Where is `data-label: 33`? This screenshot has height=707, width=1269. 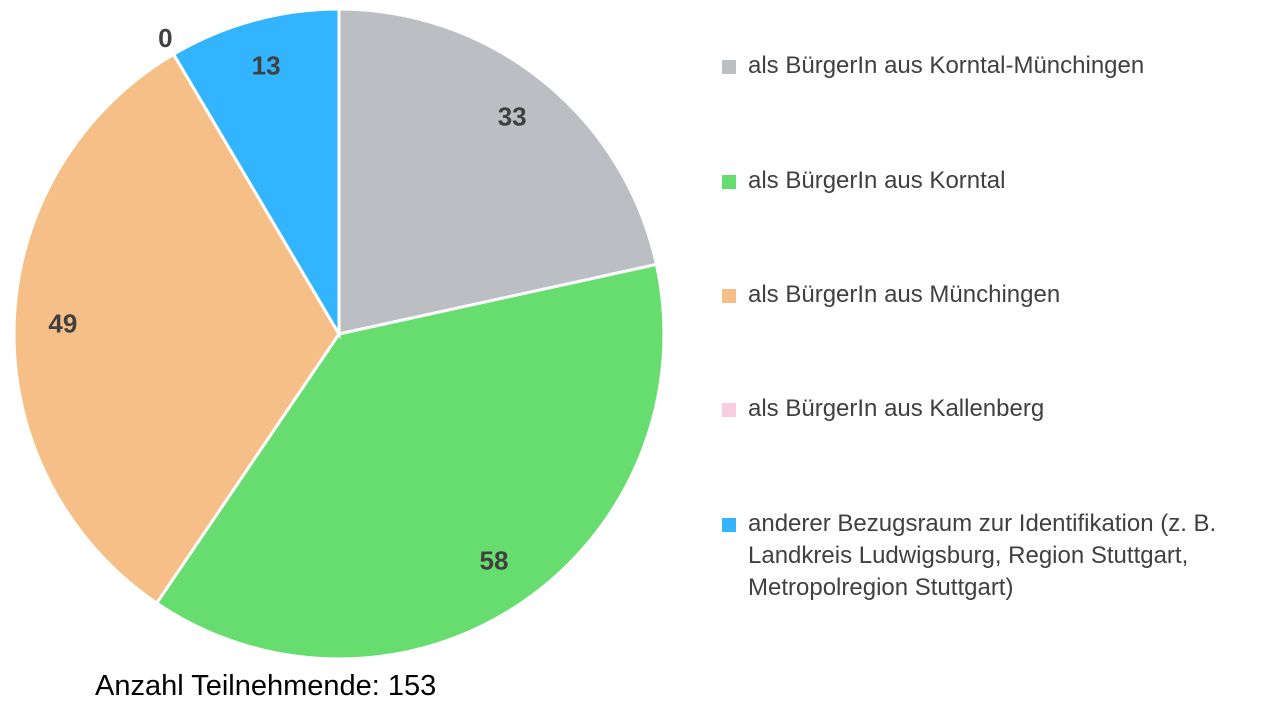
data-label: 33 is located at coordinates (512, 117).